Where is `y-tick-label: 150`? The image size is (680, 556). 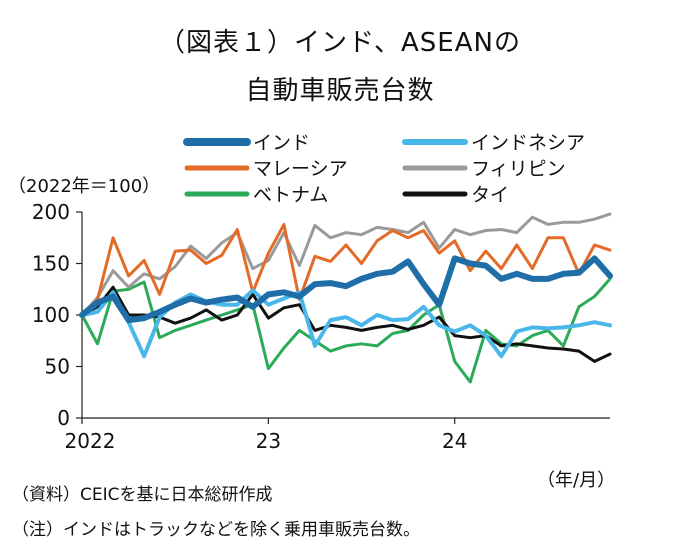 y-tick-label: 150 is located at coordinates (51, 264).